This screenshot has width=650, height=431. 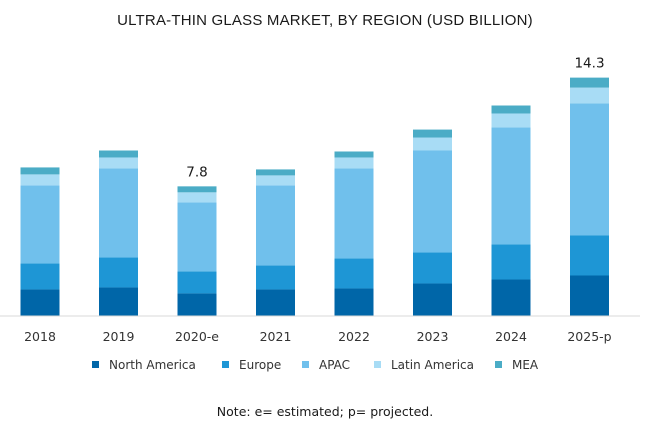 I want to click on bar-stack-2019, so click(x=118, y=233).